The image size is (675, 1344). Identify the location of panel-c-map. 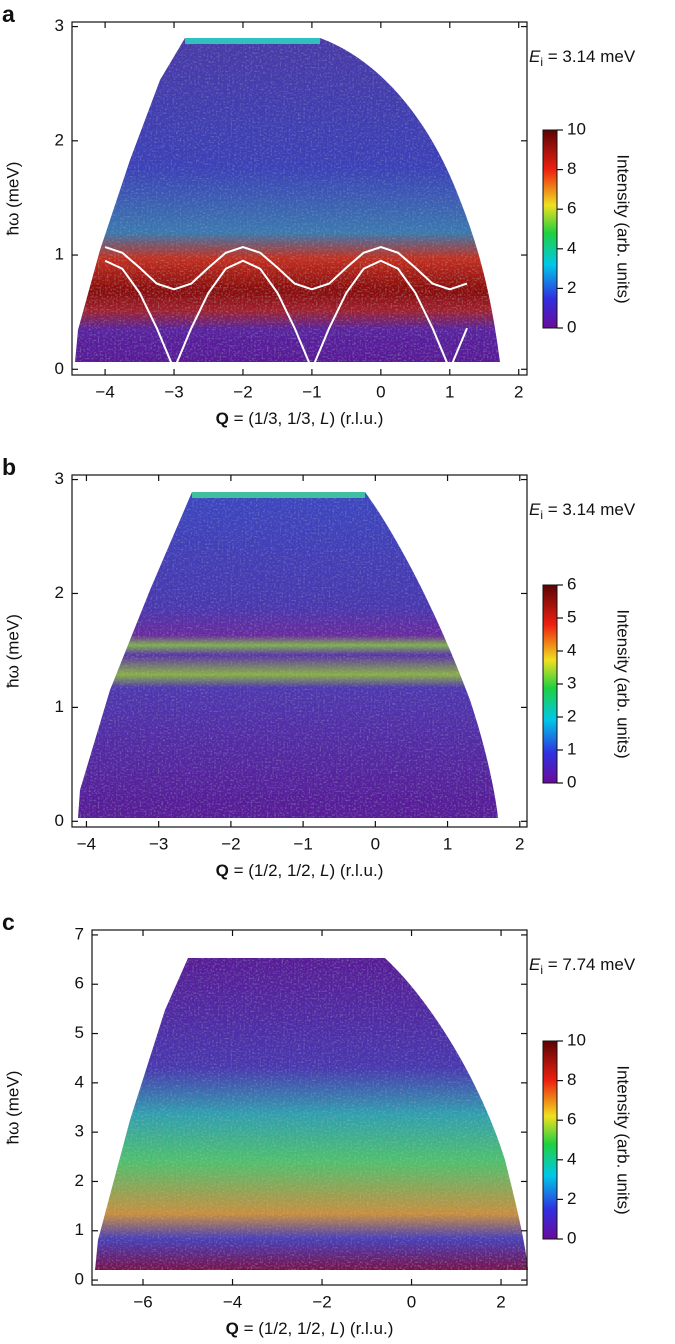
(311, 1114).